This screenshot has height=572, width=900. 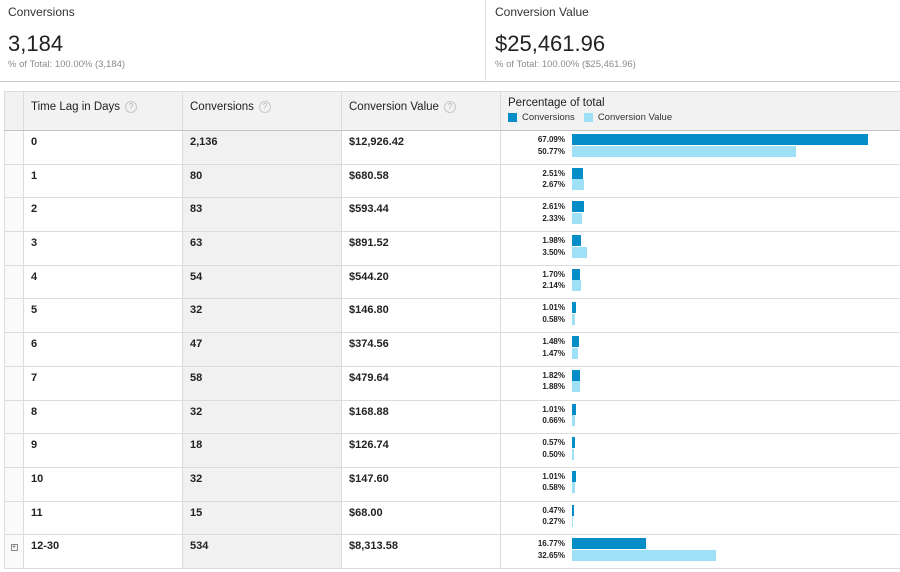 What do you see at coordinates (700, 241) in the screenshot?
I see `bar-conversions-row: 1.98%` at bounding box center [700, 241].